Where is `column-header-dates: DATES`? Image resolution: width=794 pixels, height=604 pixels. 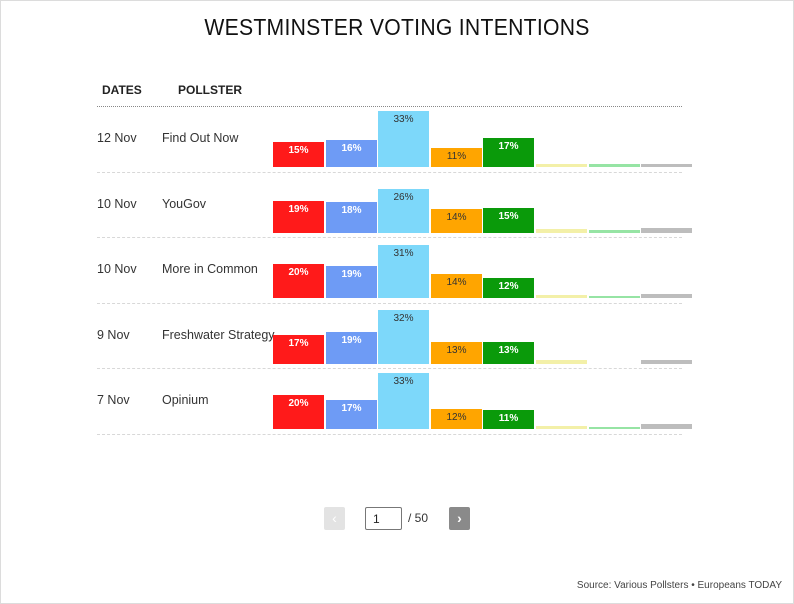 column-header-dates: DATES is located at coordinates (122, 90).